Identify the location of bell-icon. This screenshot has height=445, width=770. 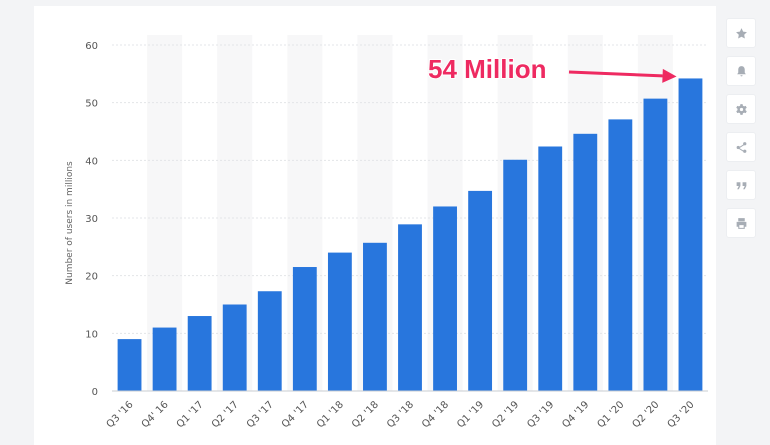
(741, 70).